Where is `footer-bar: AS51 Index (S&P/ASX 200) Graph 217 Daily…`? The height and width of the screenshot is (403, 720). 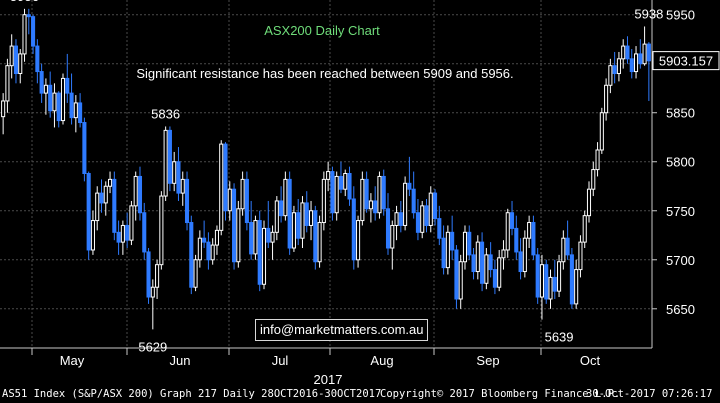 footer-bar: AS51 Index (S&P/ASX 200) Graph 217 Daily… is located at coordinates (360, 394).